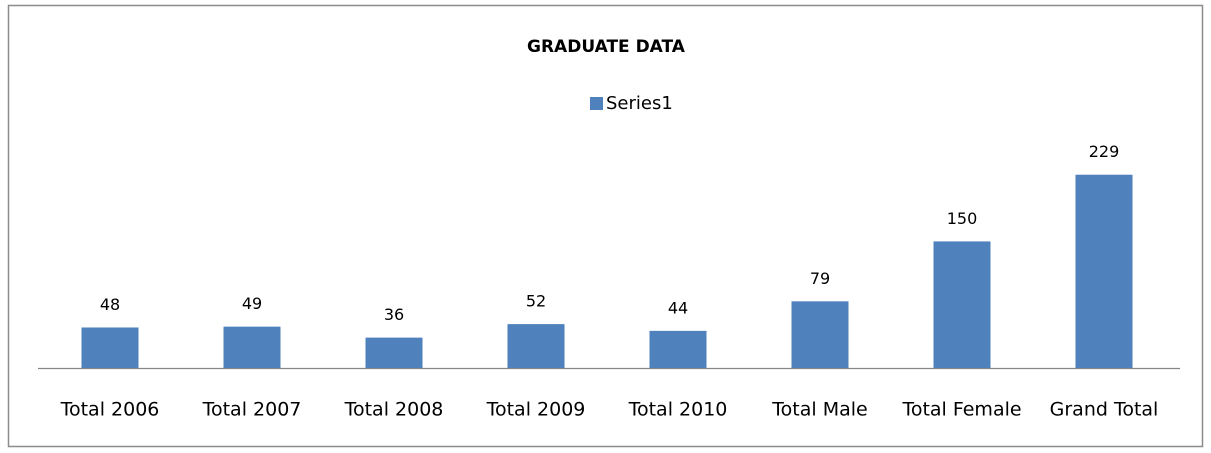 Image resolution: width=1211 pixels, height=453 pixels. Describe the element at coordinates (1104, 151) in the screenshot. I see `data-label: 229` at that location.